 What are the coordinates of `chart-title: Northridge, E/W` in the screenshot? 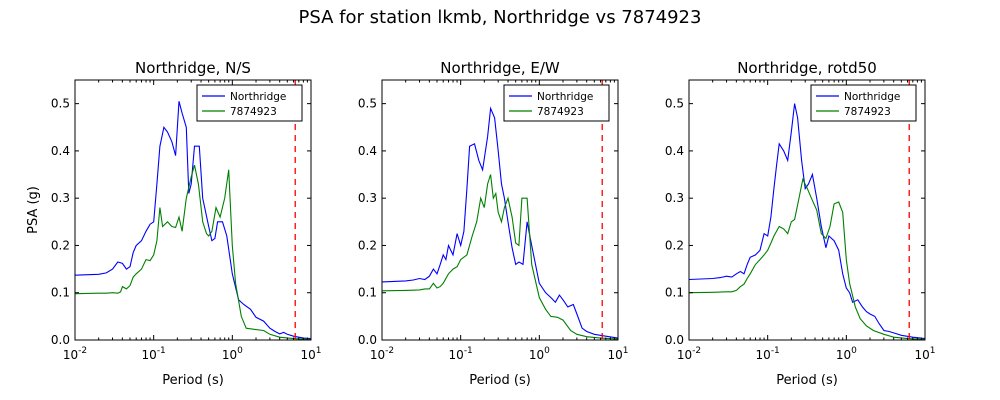 It's located at (500, 68).